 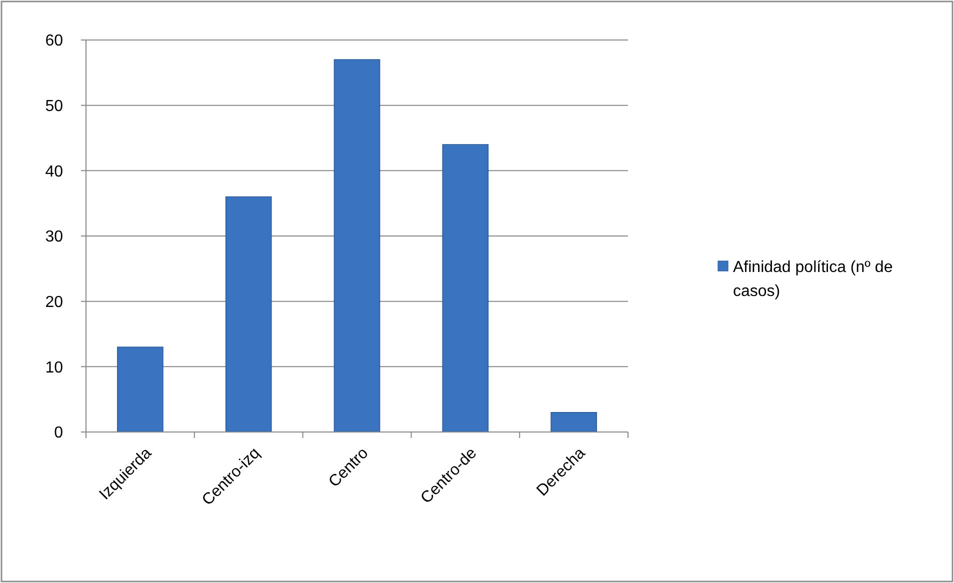 I want to click on y-tick-label: 20, so click(x=54, y=302).